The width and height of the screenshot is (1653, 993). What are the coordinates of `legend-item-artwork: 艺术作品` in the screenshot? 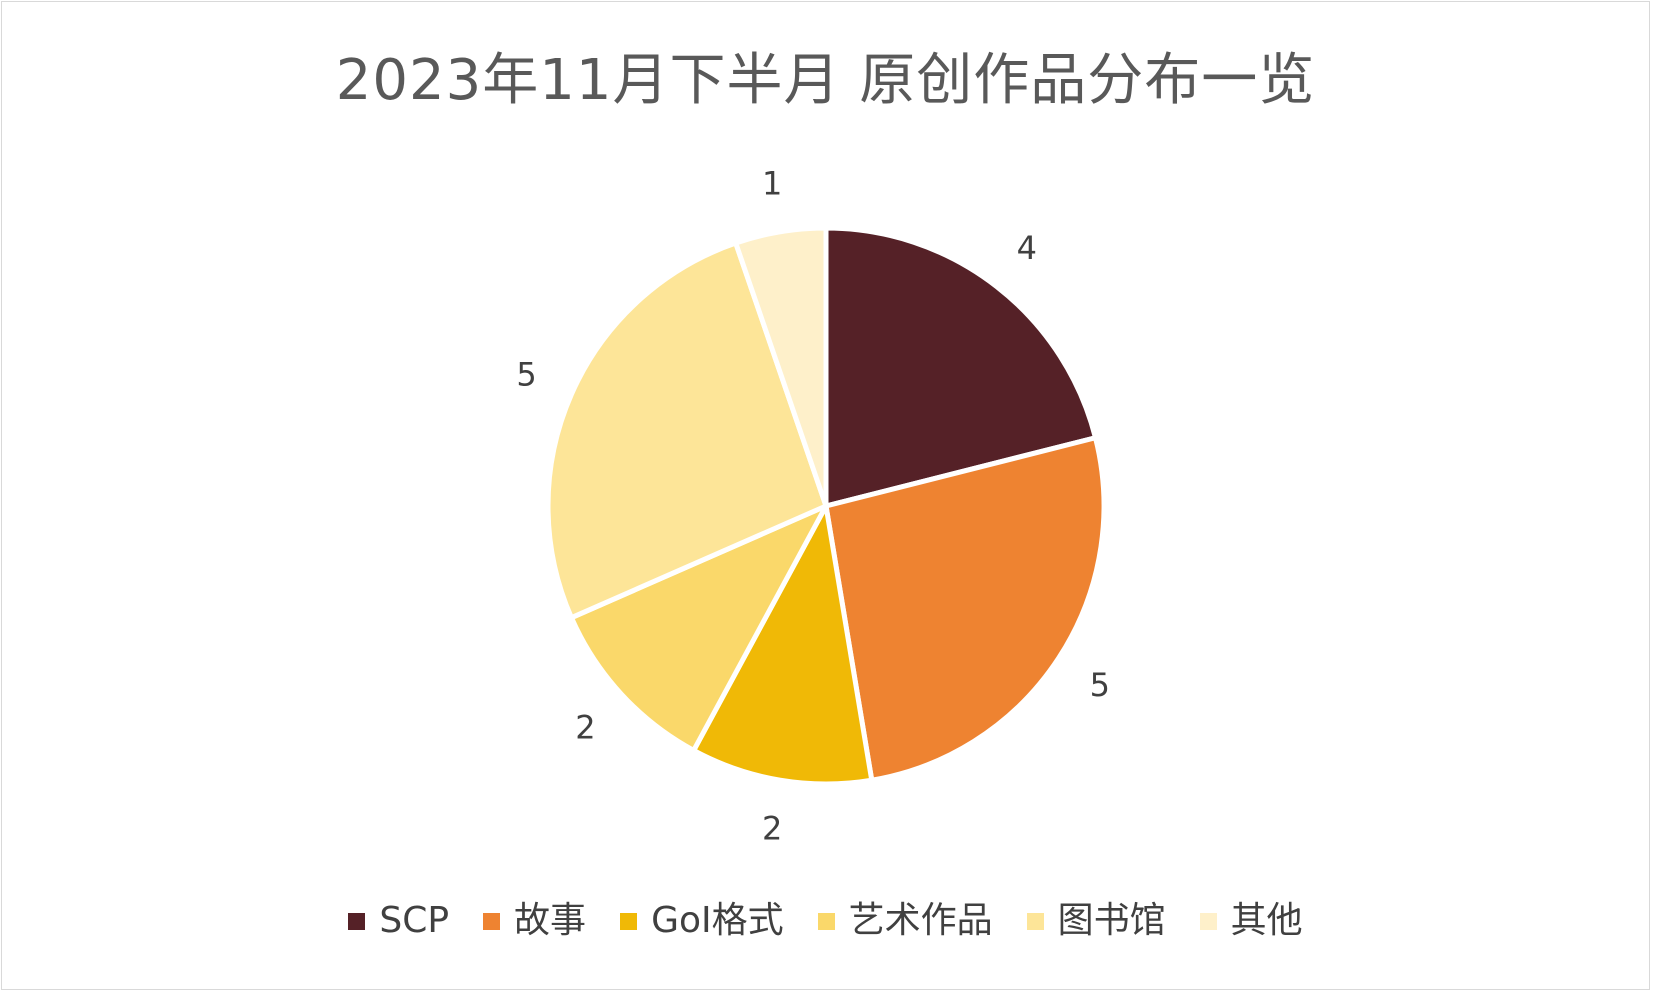 It's located at (905, 921).